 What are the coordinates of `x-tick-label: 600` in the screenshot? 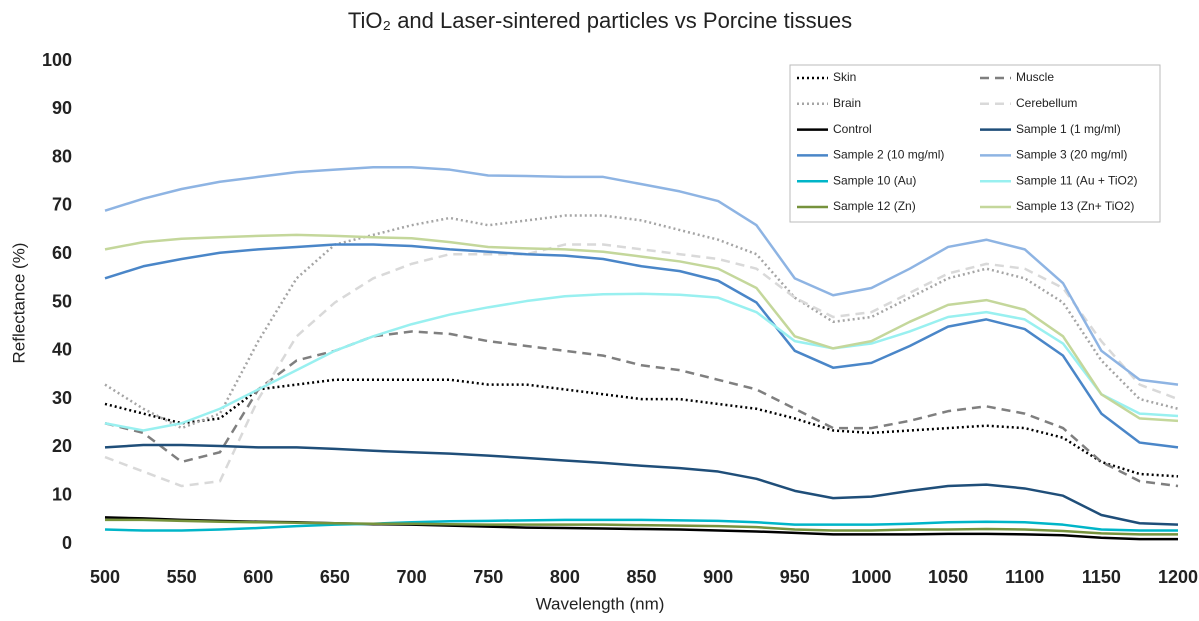 It's located at (258, 577).